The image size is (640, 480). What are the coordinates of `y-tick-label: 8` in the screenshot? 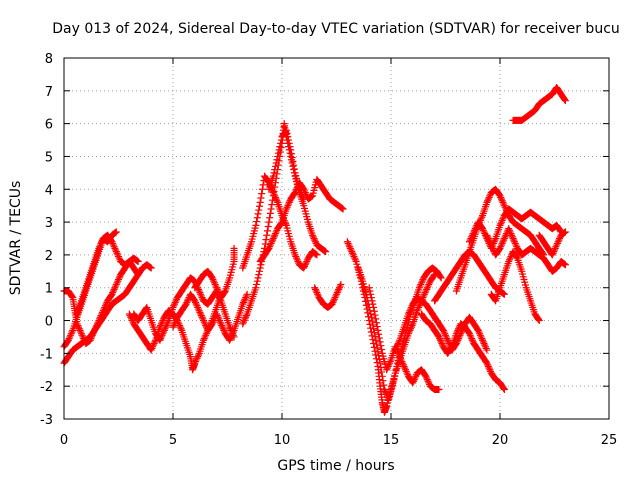 It's located at (49, 59).